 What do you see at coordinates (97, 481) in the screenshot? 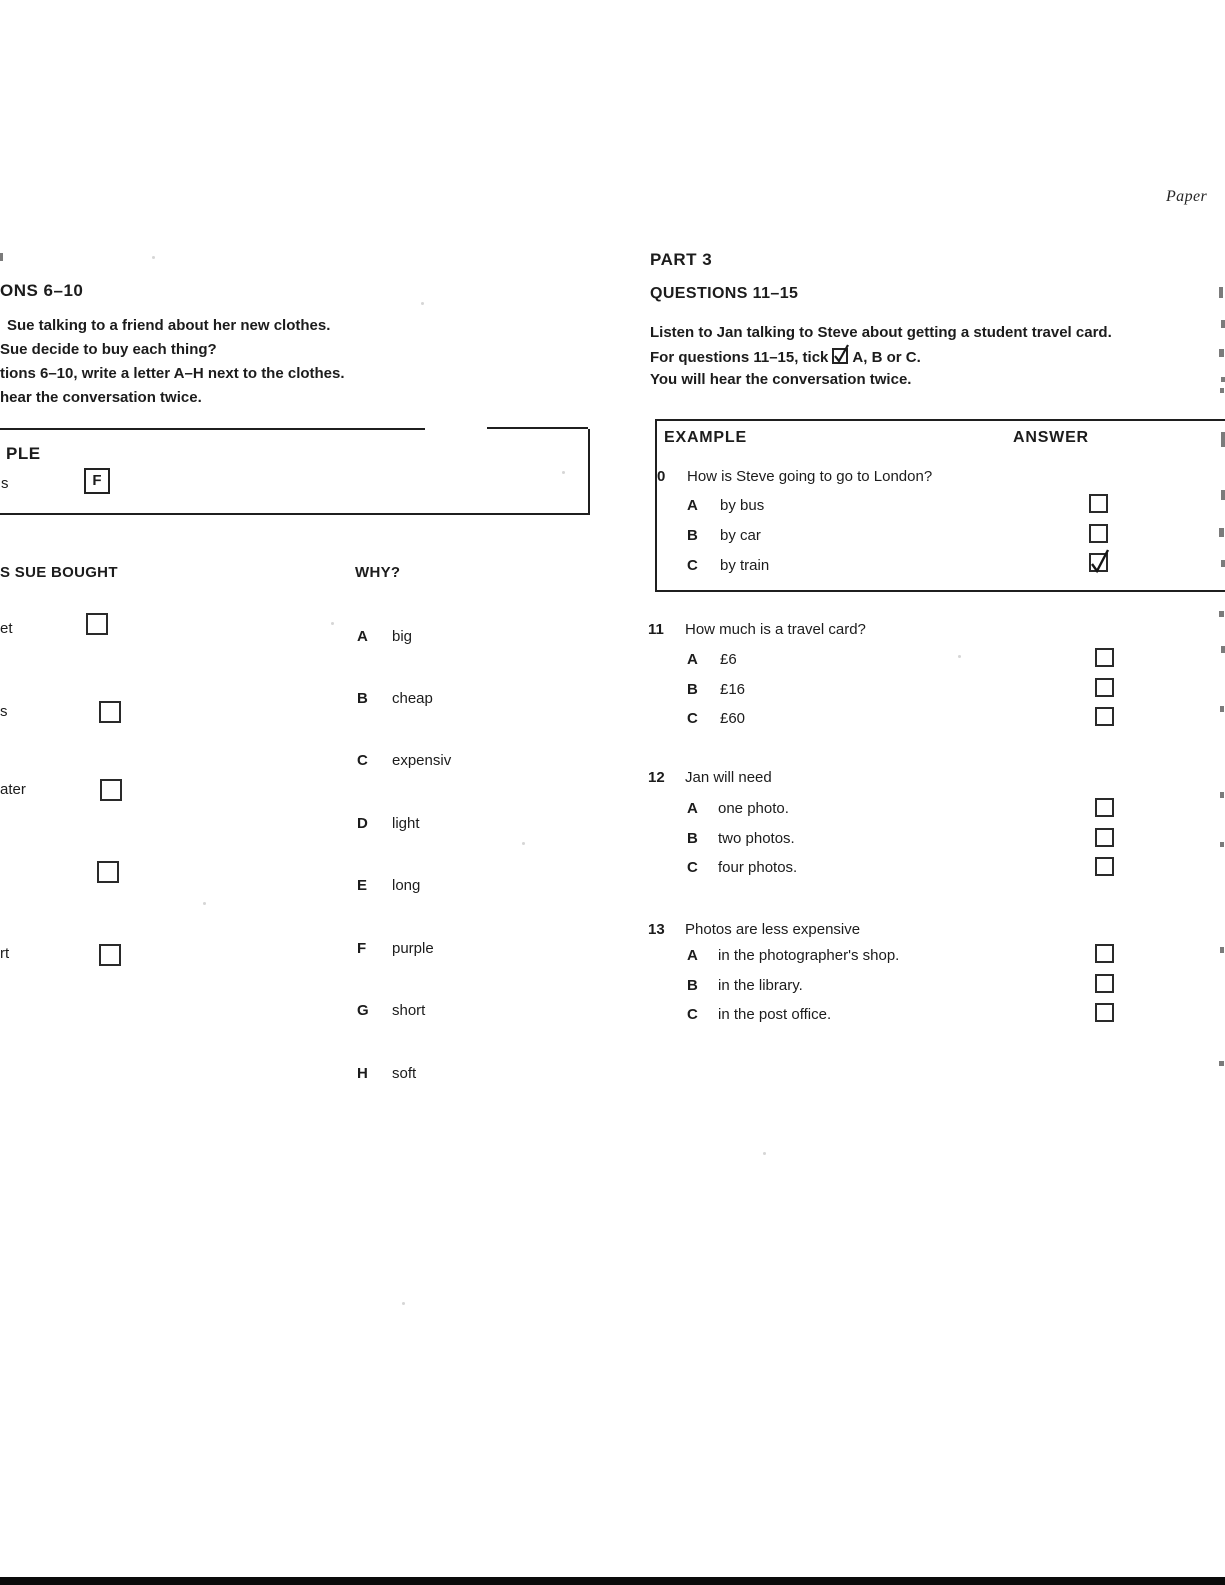
I see `left-example-answer-box: F` at bounding box center [97, 481].